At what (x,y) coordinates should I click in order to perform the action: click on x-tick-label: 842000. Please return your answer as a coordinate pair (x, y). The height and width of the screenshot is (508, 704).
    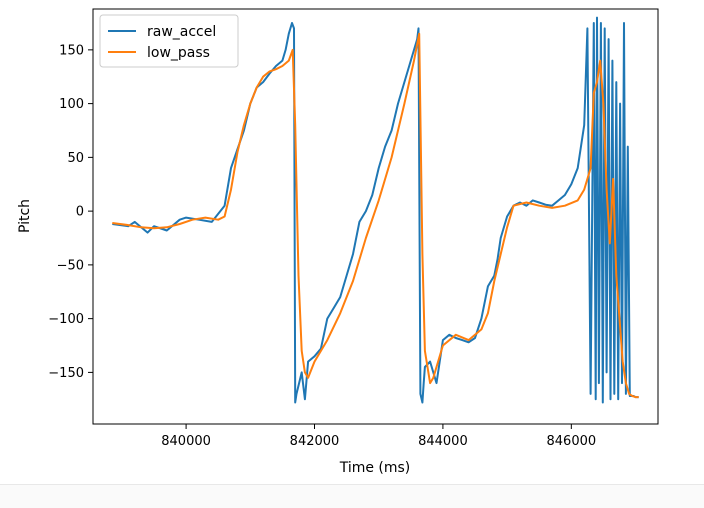
    Looking at the image, I should click on (315, 441).